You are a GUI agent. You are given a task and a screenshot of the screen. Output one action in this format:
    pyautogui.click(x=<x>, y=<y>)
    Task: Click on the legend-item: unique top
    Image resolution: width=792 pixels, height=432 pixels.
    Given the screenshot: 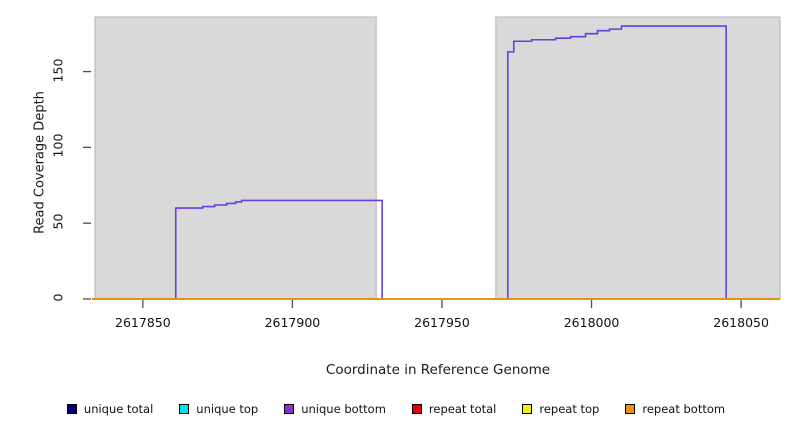 What is the action you would take?
    pyautogui.click(x=218, y=409)
    